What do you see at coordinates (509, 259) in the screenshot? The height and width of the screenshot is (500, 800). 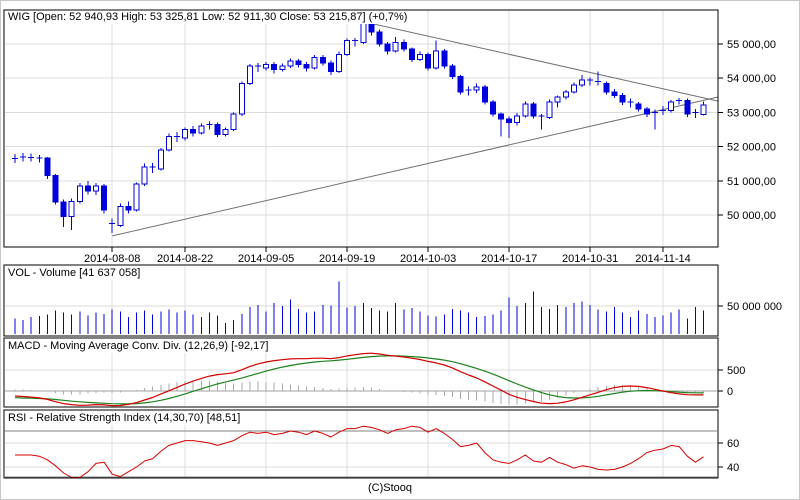 I see `date-label: 2014-10-17` at bounding box center [509, 259].